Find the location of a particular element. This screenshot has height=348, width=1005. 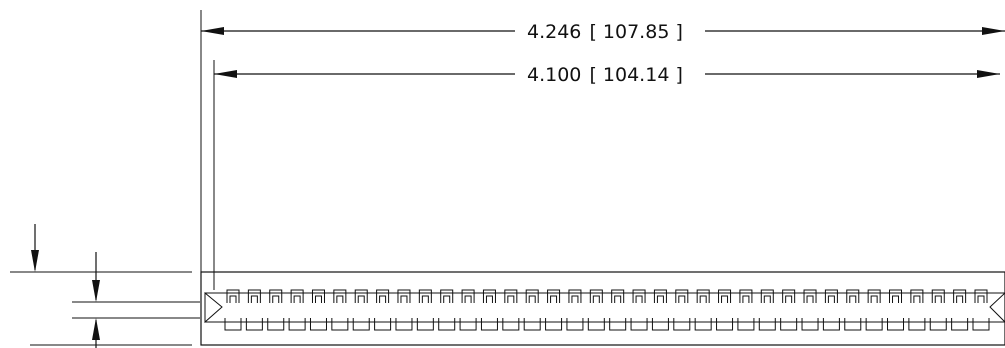

inner-arrow-left is located at coordinates (225, 74).